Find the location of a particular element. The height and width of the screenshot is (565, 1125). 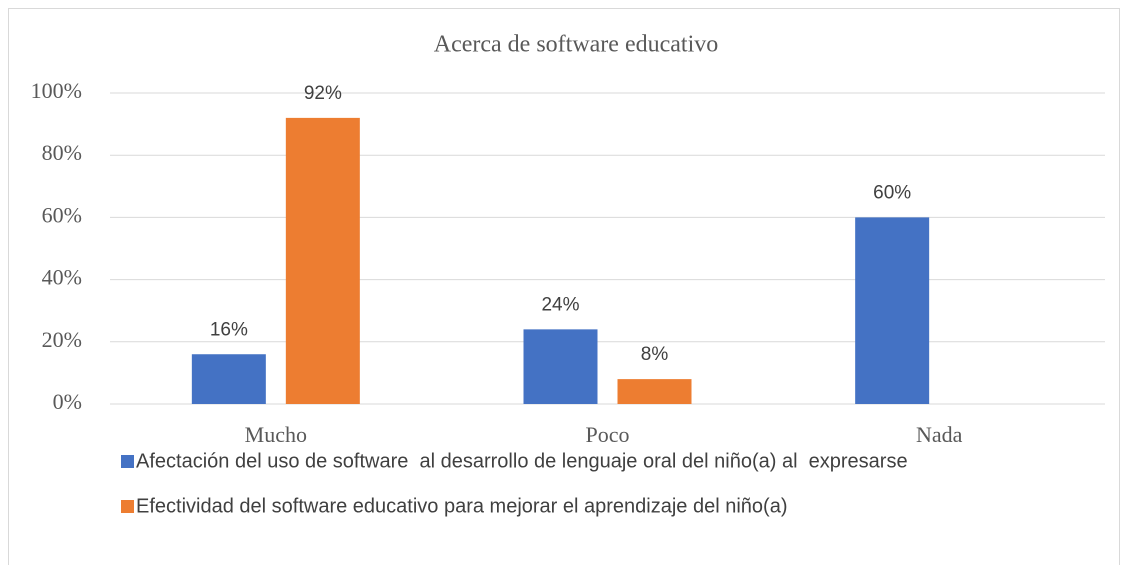

y-tick-label: 100% is located at coordinates (56, 90).